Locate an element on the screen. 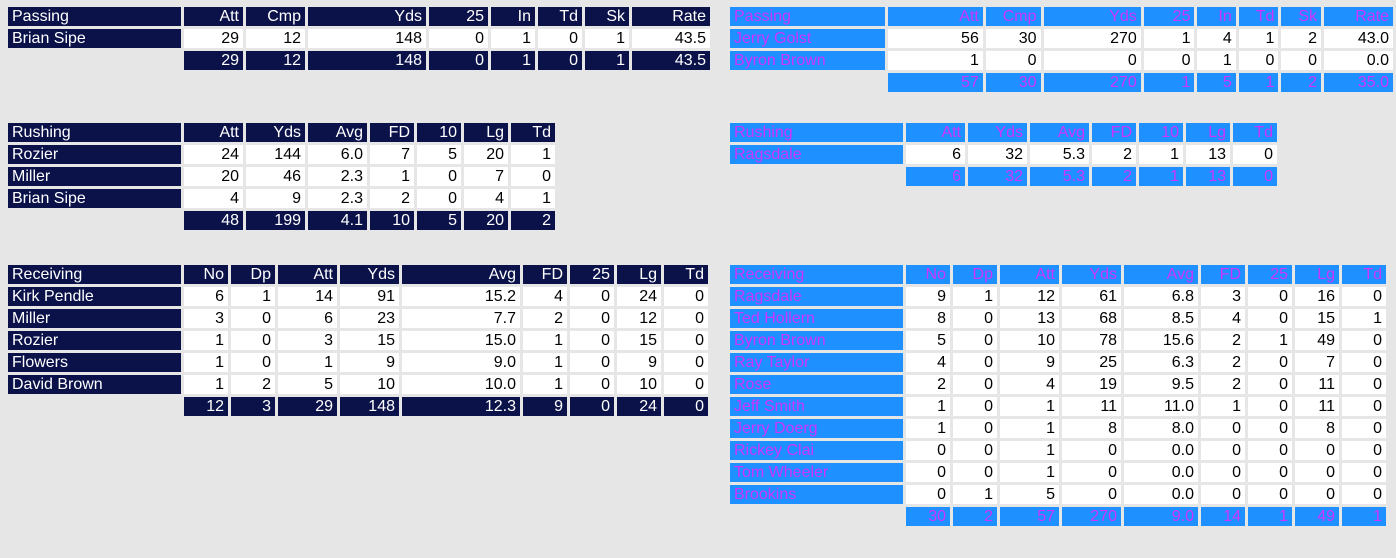 This screenshot has height=558, width=1396. total-spacer is located at coordinates (807, 82).